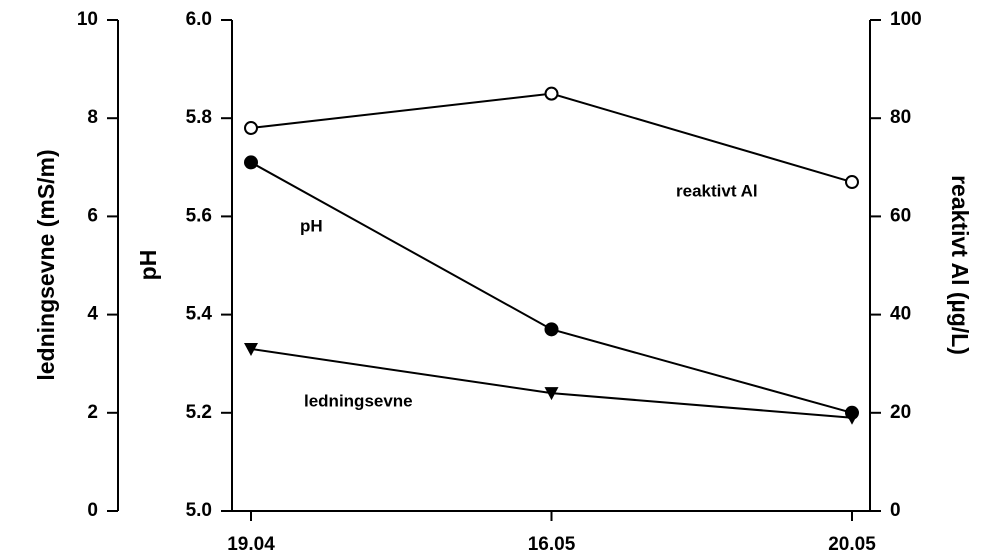 This screenshot has height=559, width=984. What do you see at coordinates (358, 400) in the screenshot?
I see `series-label: ledningsevne` at bounding box center [358, 400].